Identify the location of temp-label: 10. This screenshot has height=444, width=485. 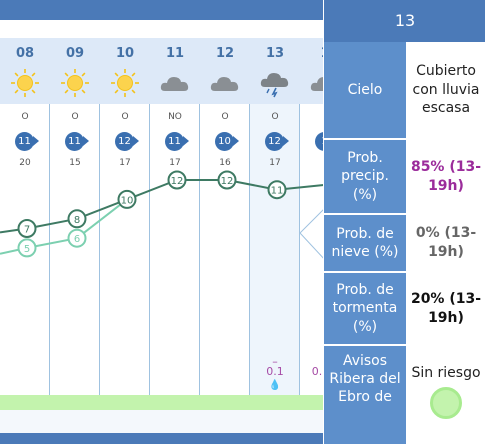
(127, 200).